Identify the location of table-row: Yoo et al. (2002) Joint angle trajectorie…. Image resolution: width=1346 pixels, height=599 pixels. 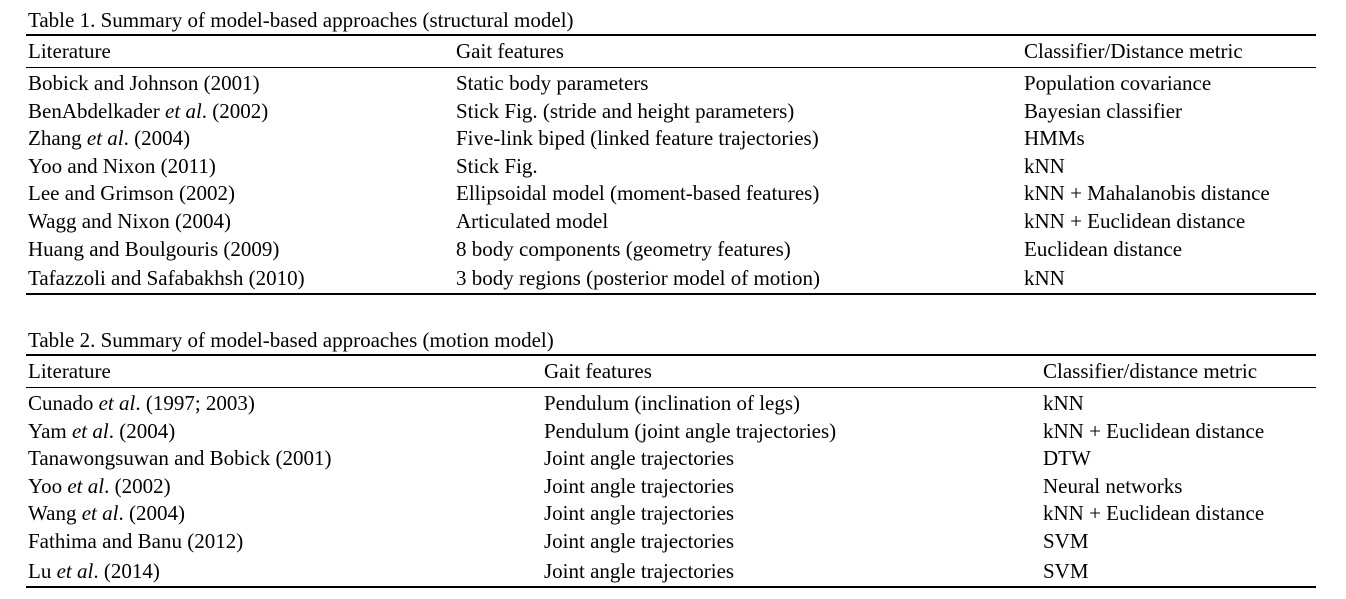
(671, 487).